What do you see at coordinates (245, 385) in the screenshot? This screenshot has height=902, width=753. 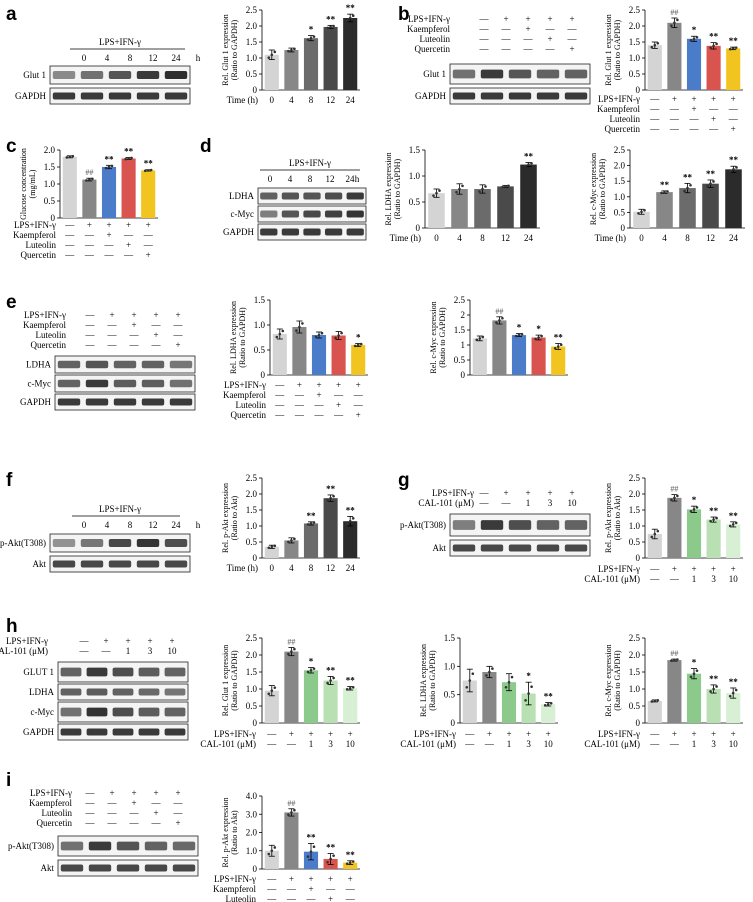 I see `treatment-label: LPS+IFN-γ` at bounding box center [245, 385].